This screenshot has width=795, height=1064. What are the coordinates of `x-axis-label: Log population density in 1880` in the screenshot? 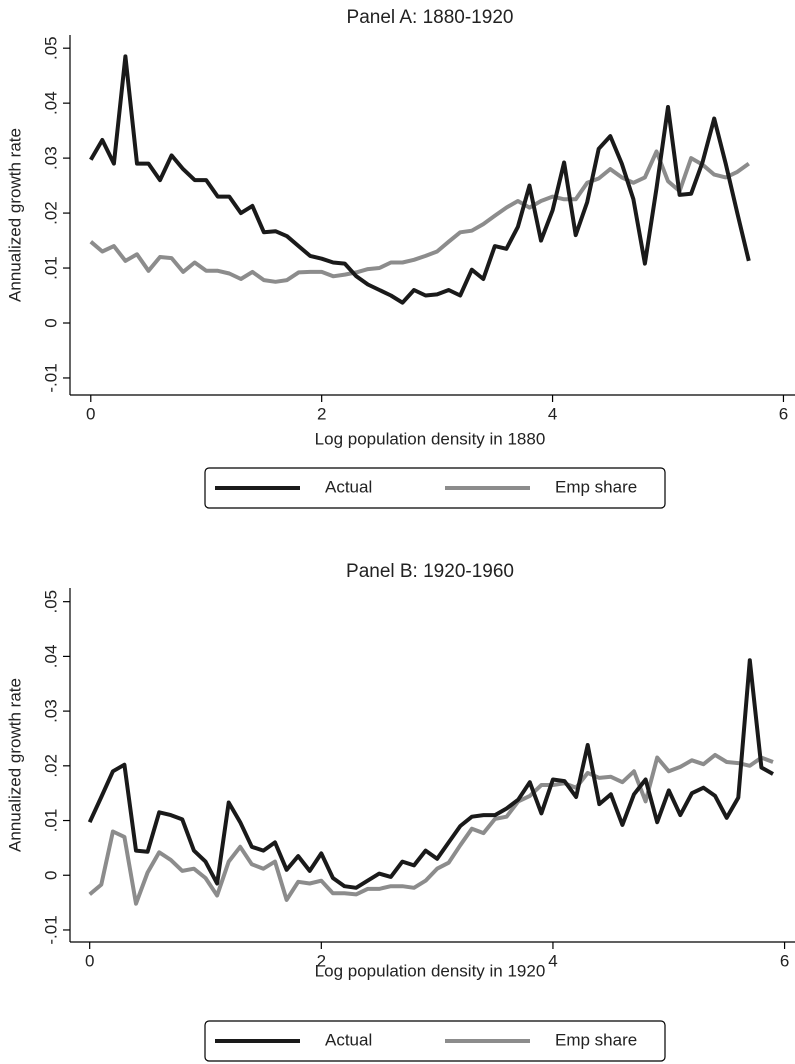 It's located at (430, 438).